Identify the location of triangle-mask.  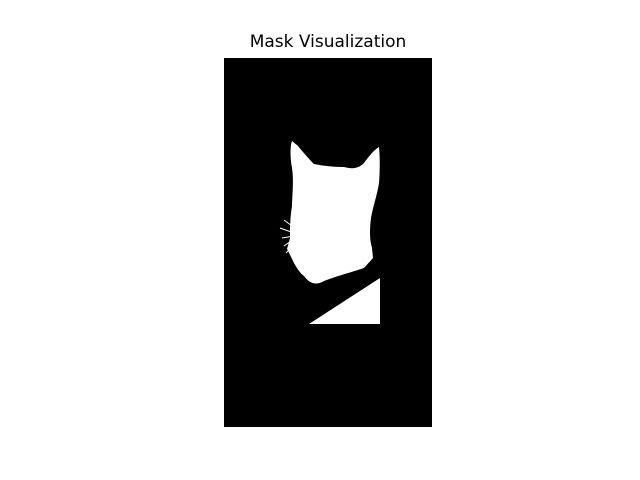
(344, 301).